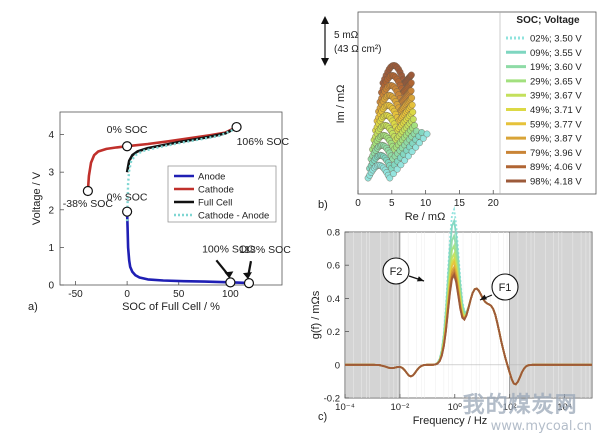 The image size is (600, 440). I want to click on legend-label: Full Cell, so click(215, 203).